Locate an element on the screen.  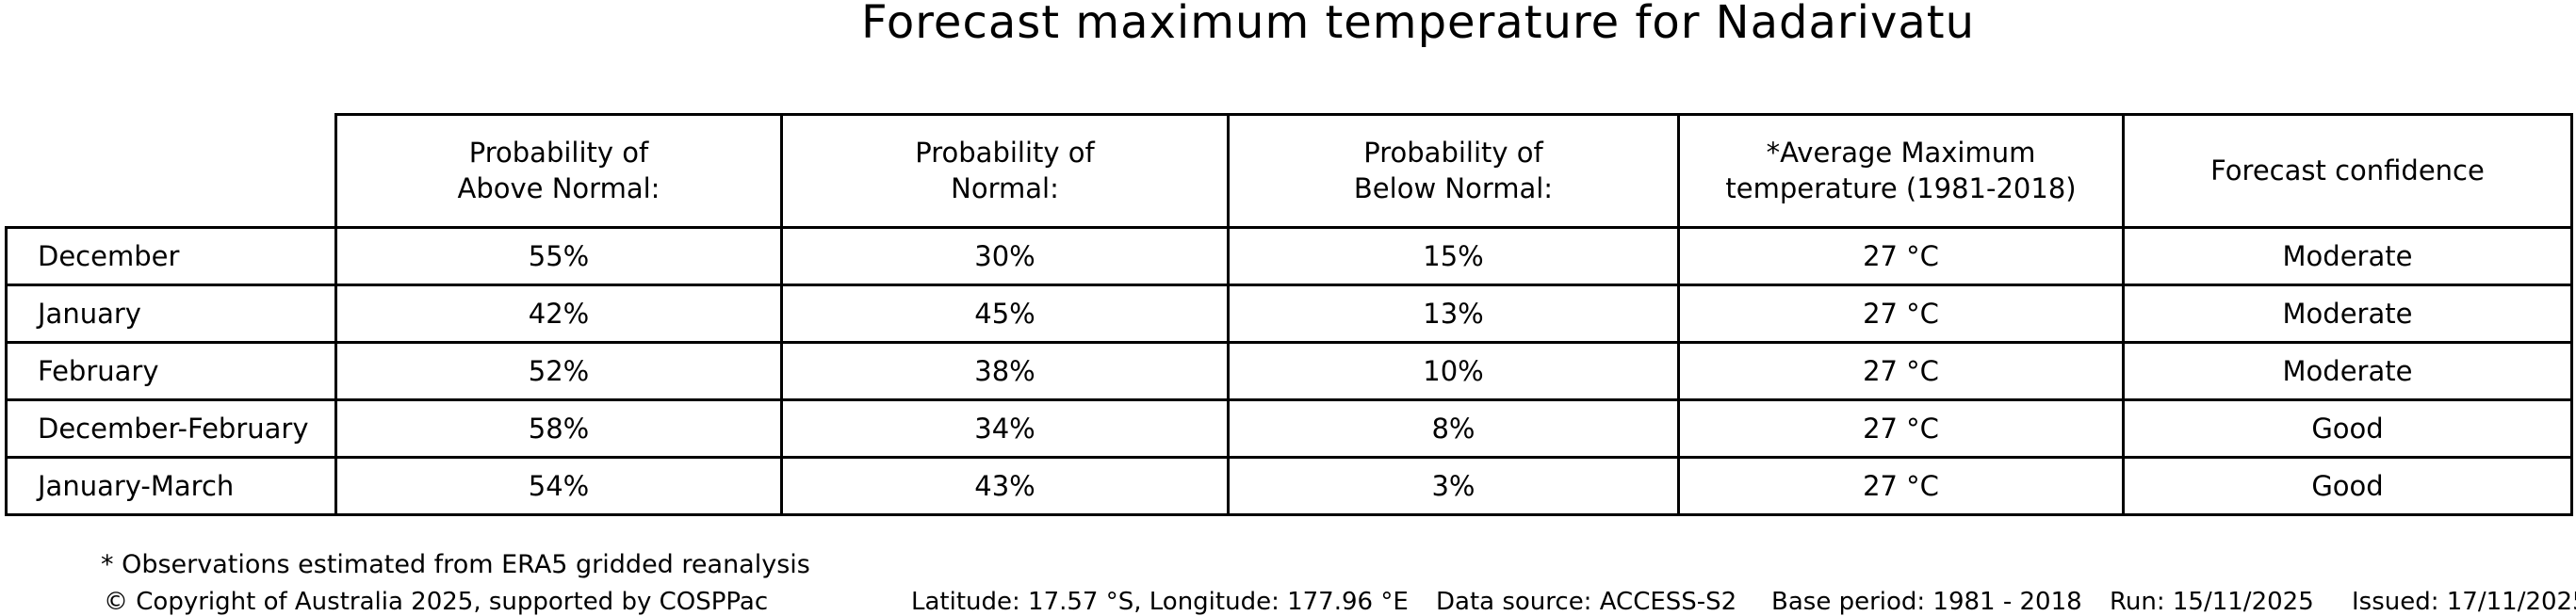
period-cell: February is located at coordinates (171, 371).